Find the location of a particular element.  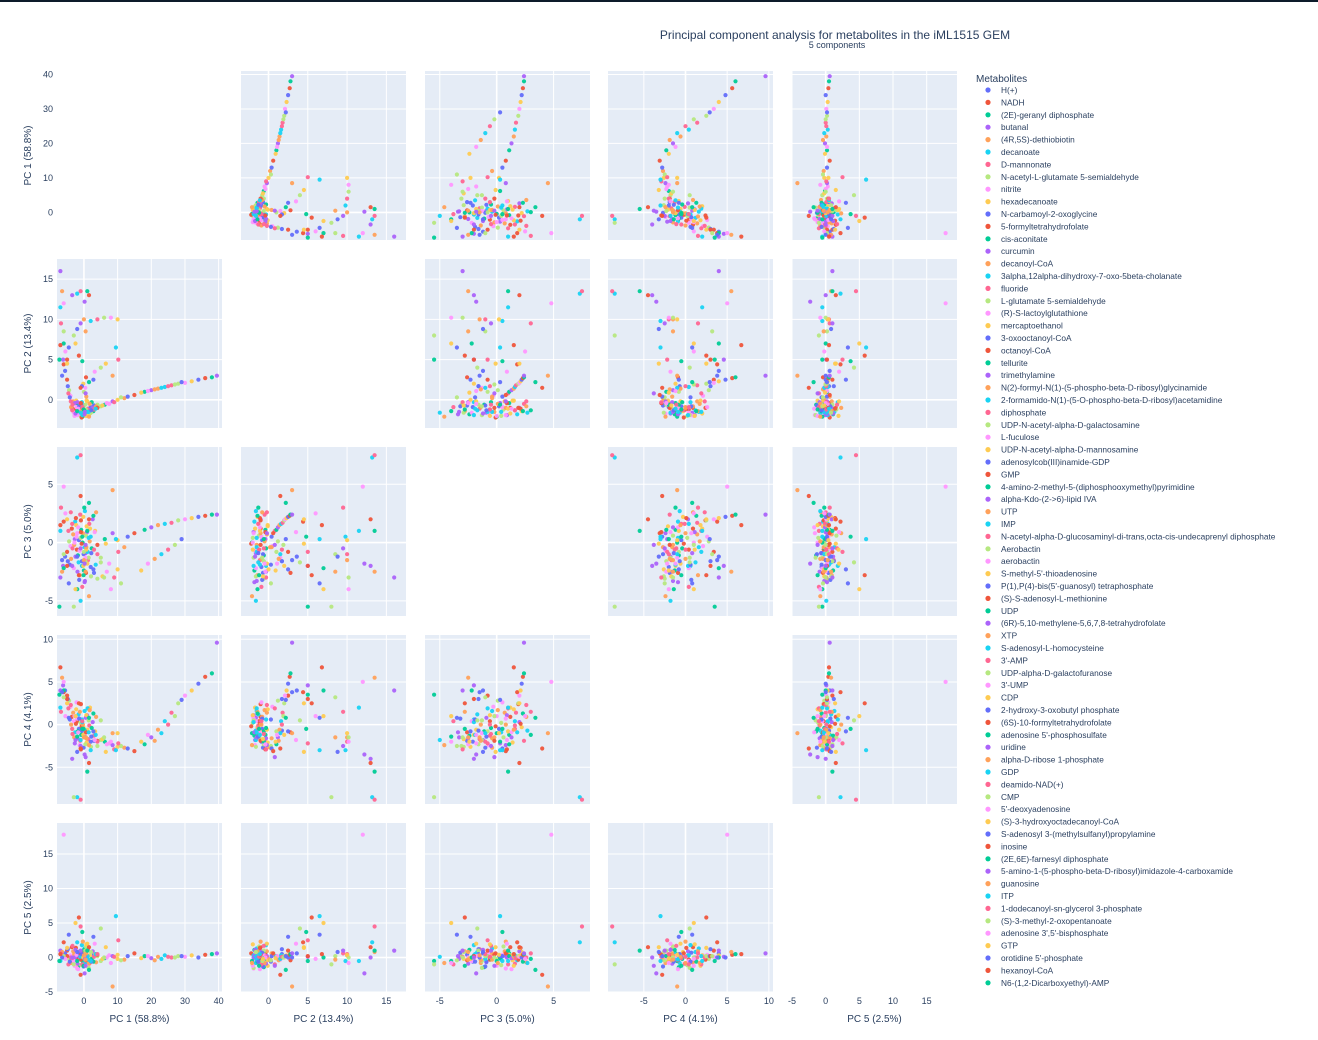

legend-item: L-fuculose is located at coordinates (1012, 437).